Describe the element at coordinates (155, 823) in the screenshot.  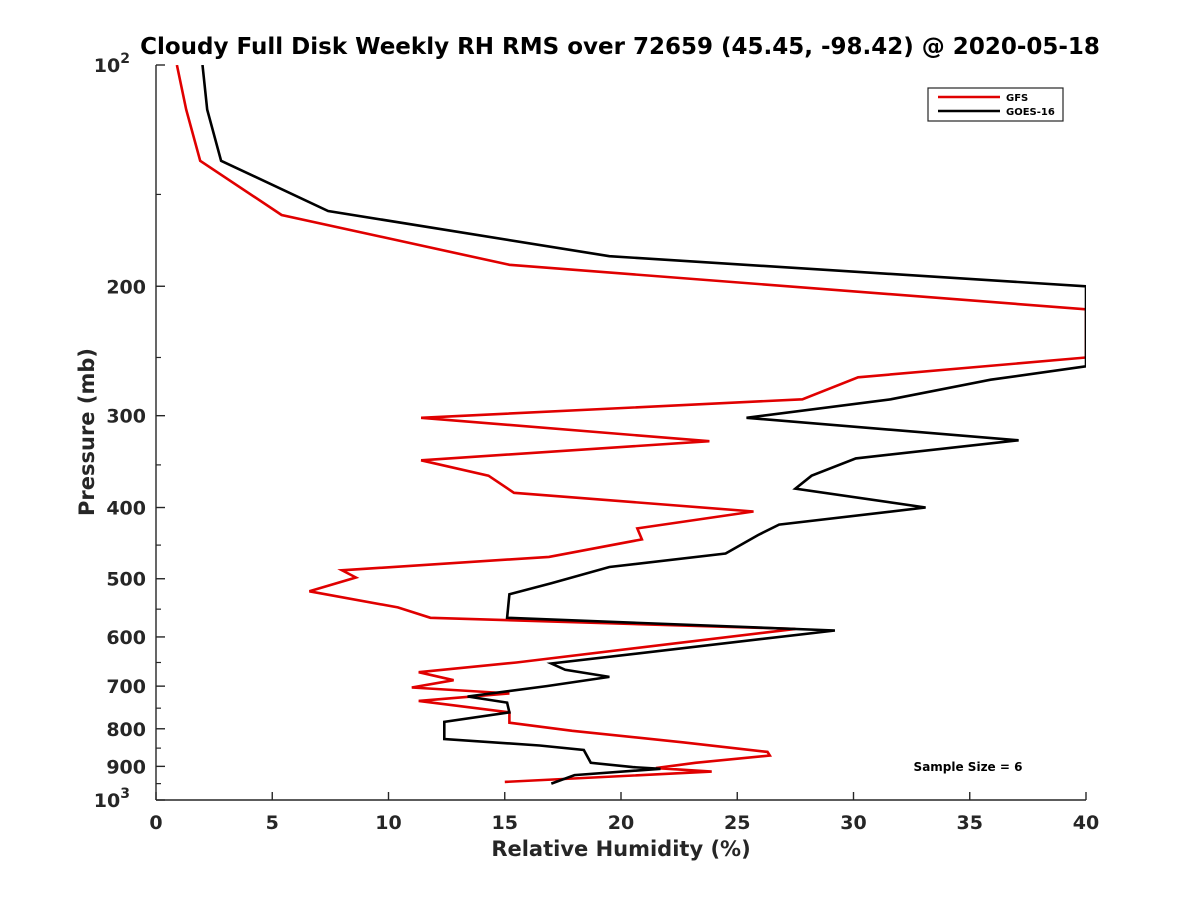
I see `x-tick-label: 0` at that location.